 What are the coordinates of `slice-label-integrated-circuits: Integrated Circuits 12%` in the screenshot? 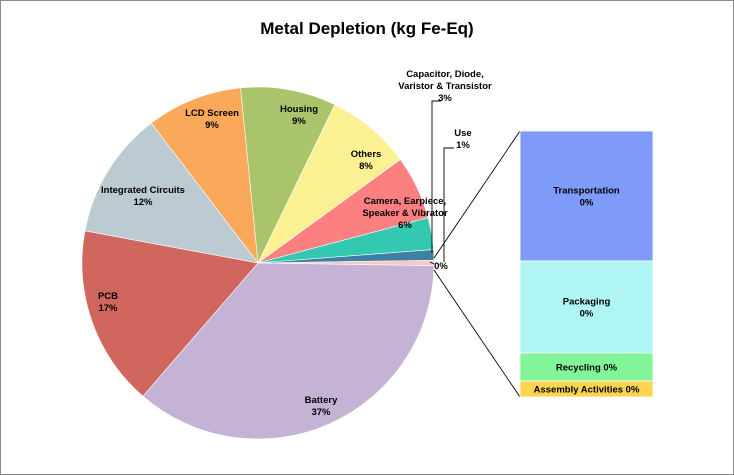 It's located at (143, 196).